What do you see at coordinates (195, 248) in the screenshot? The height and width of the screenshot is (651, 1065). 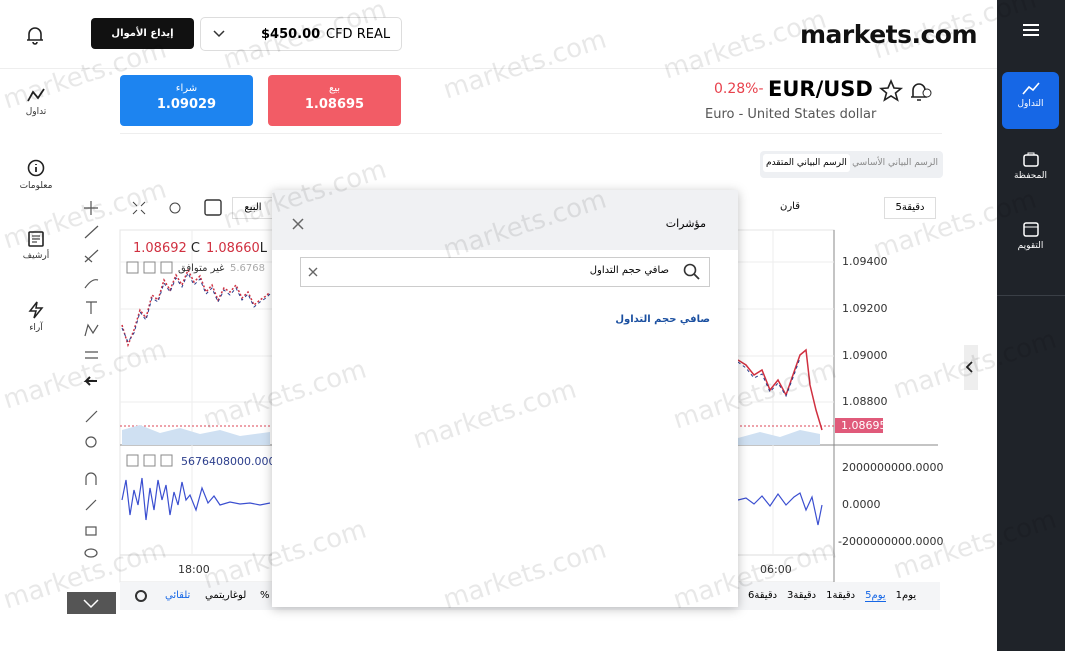 I see `key: C` at bounding box center [195, 248].